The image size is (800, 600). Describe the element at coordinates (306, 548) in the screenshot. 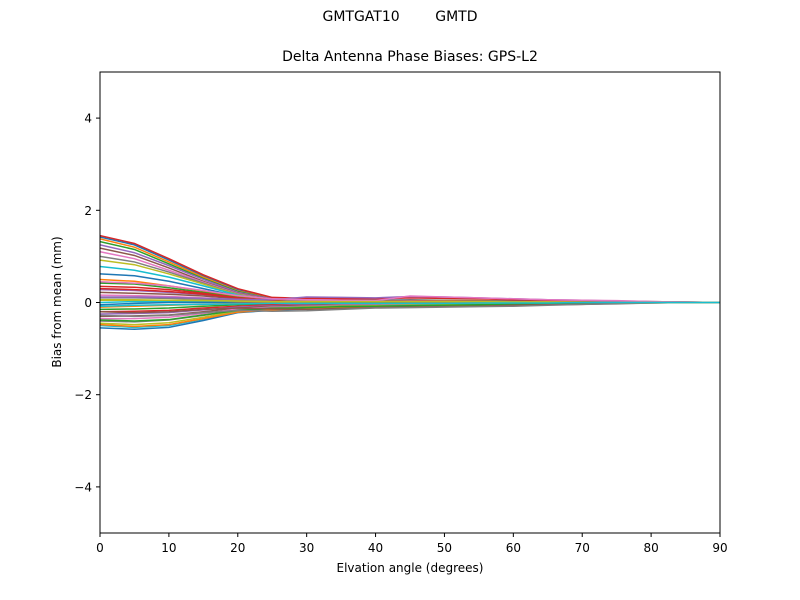

I see `x-tick-label: 30` at that location.